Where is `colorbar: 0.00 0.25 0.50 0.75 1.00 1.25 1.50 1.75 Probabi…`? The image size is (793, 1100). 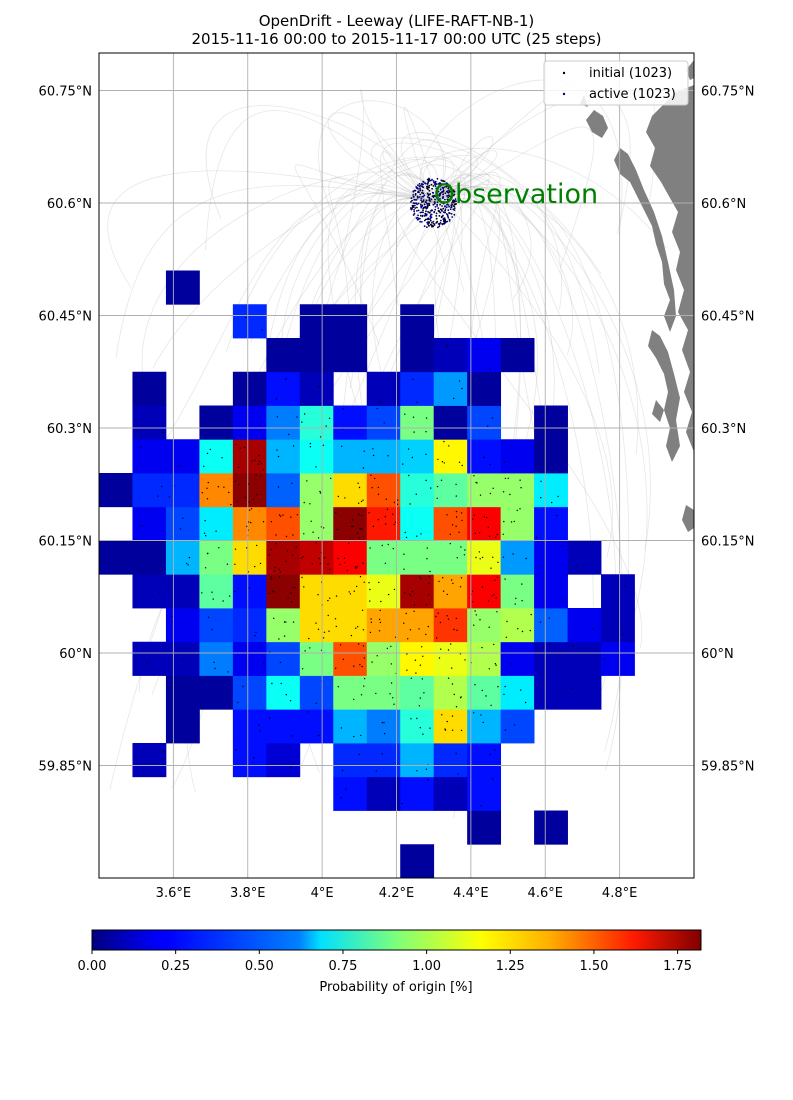 colorbar: 0.00 0.25 0.50 0.75 1.00 1.25 1.50 1.75 Probabi… is located at coordinates (390, 962).